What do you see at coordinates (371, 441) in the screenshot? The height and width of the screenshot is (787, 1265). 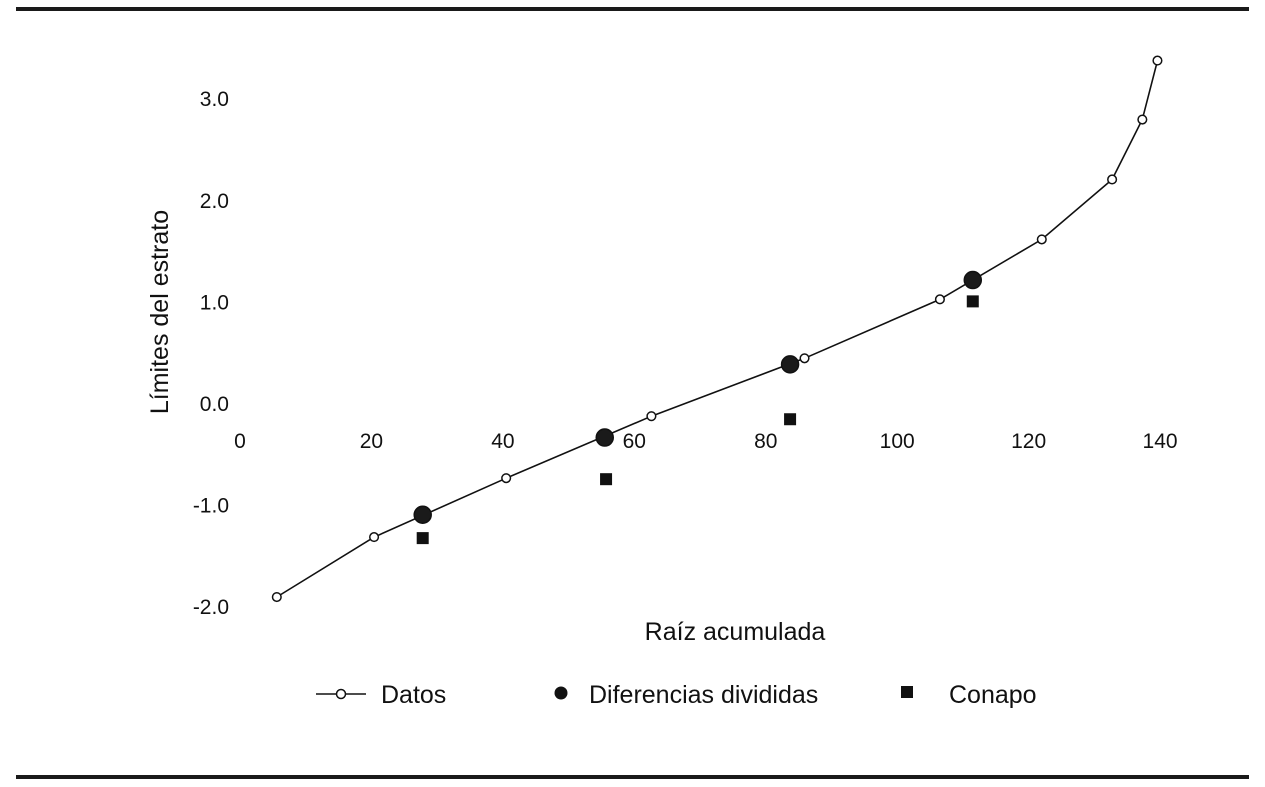 I see `x-tick-label: 20` at bounding box center [371, 441].